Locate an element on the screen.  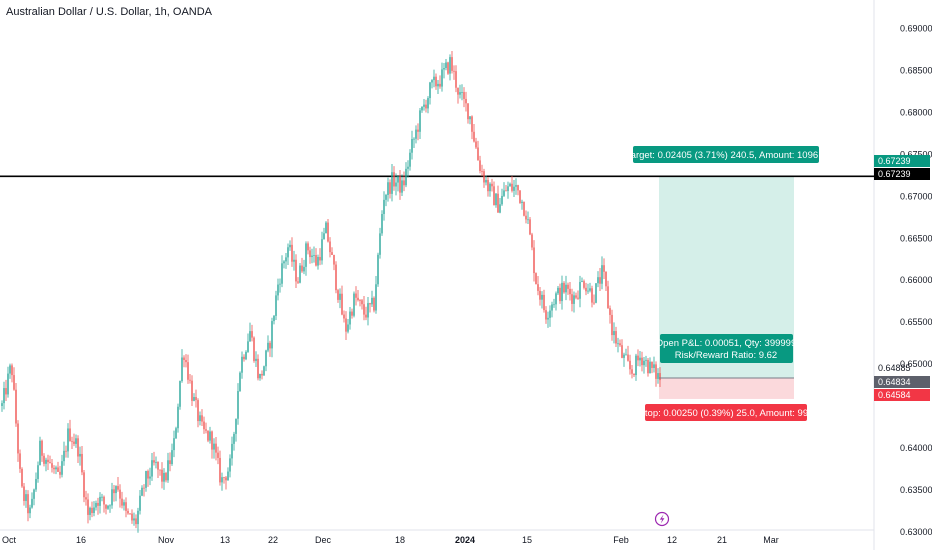
current-price-text: 0.64834 is located at coordinates (894, 382).